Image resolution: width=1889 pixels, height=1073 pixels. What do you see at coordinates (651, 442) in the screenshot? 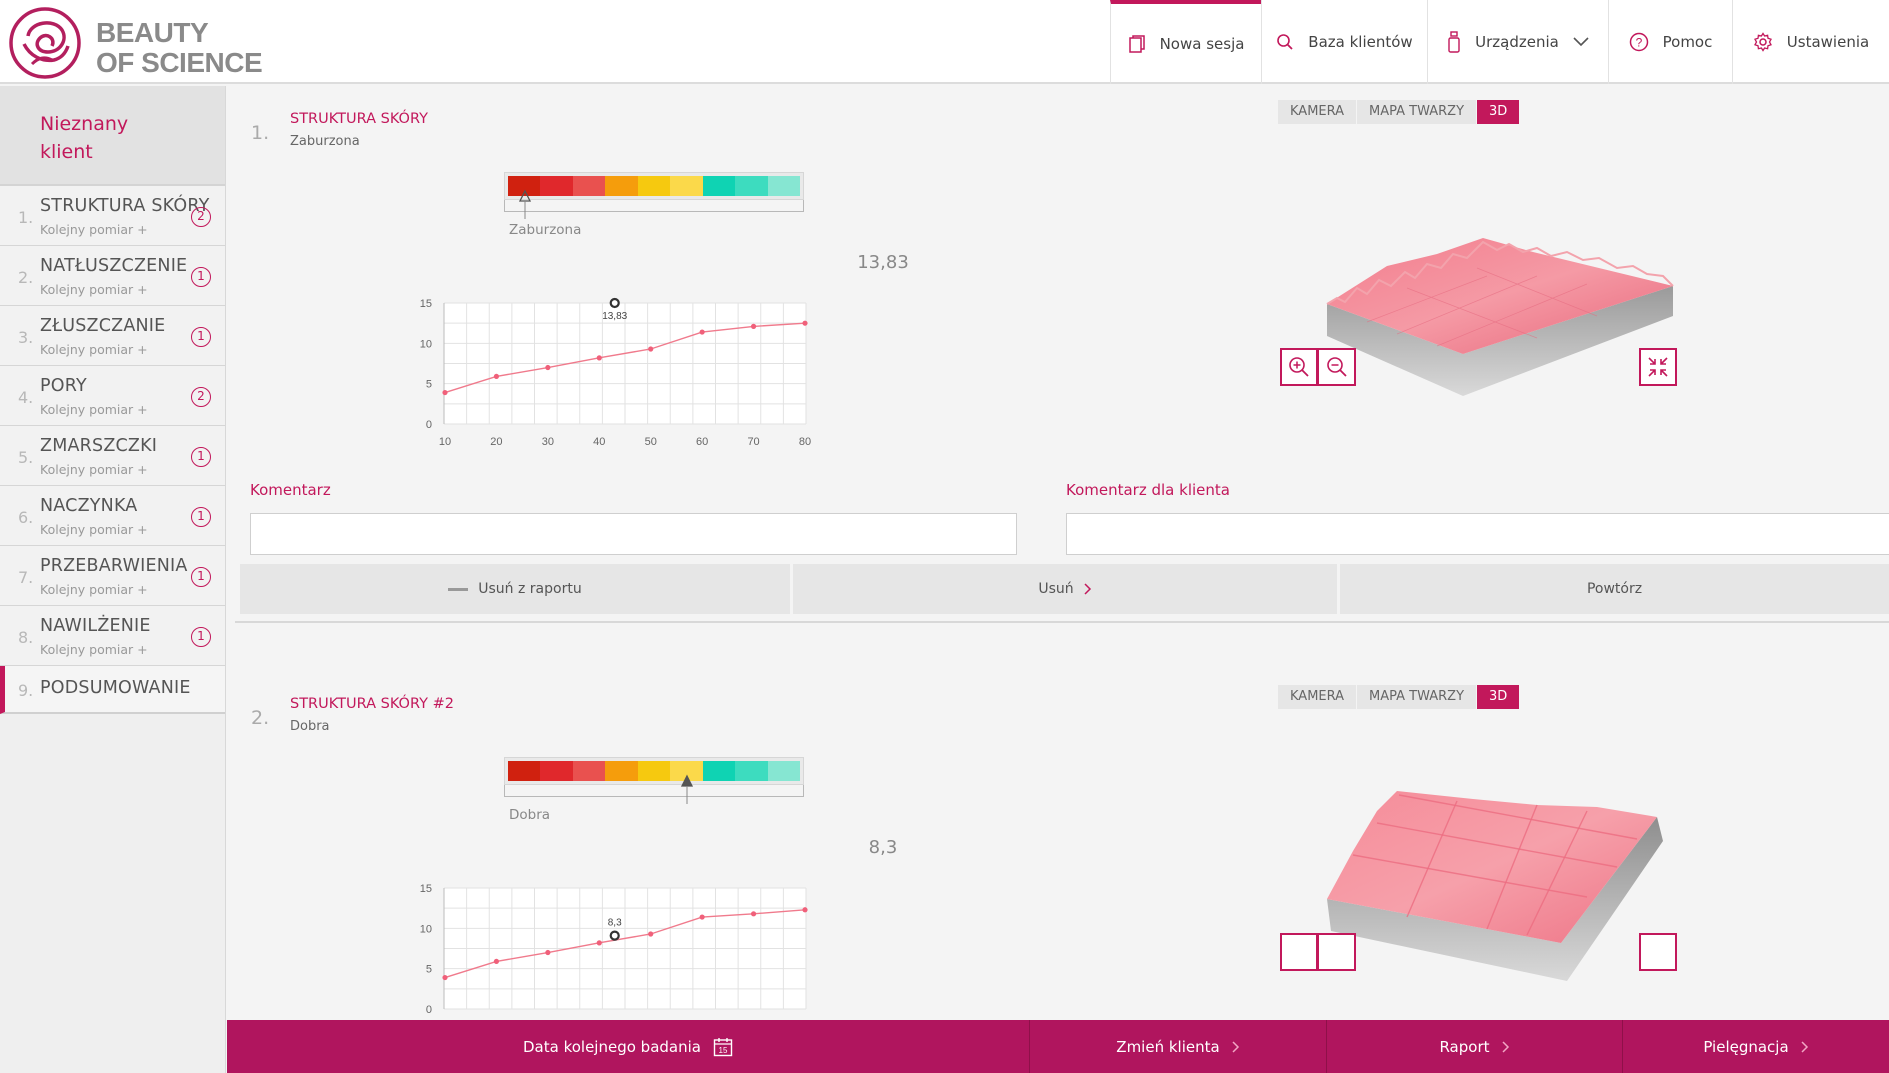
I see `x-tick-label: 50` at bounding box center [651, 442].